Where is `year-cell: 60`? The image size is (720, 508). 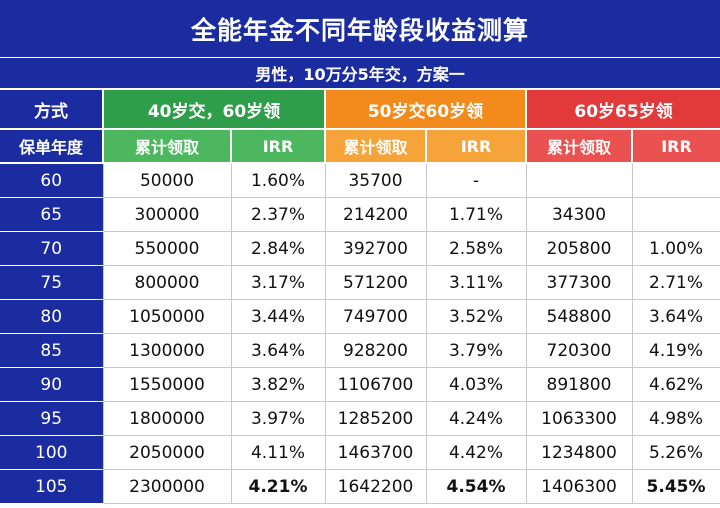
year-cell: 60 is located at coordinates (51, 180).